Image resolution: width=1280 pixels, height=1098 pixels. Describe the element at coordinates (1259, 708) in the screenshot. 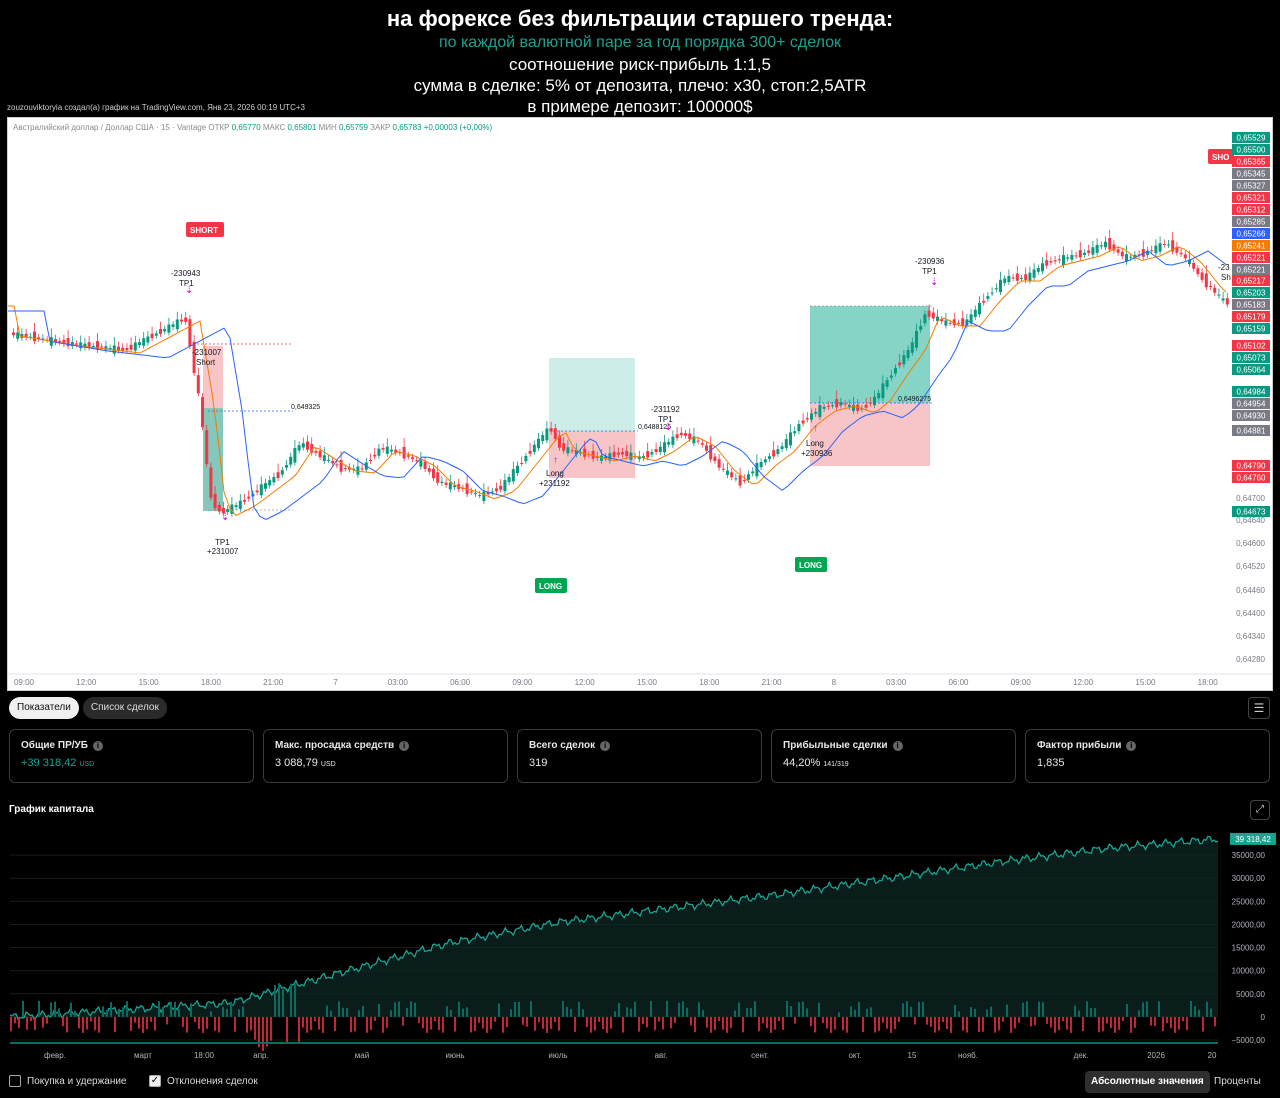

I see `menu-icon: ☰` at that location.